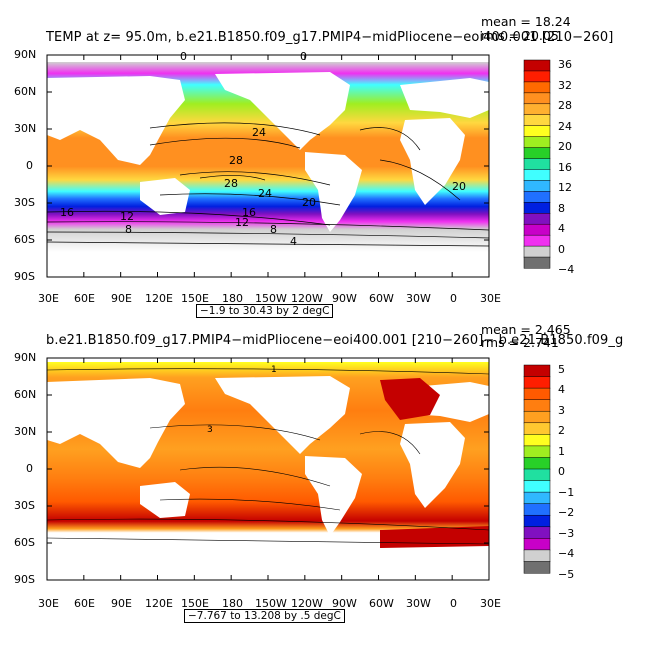 Image resolution: width=647 pixels, height=647 pixels. Describe the element at coordinates (282, 111) in the screenshot. I see `top-land-namerica` at that location.